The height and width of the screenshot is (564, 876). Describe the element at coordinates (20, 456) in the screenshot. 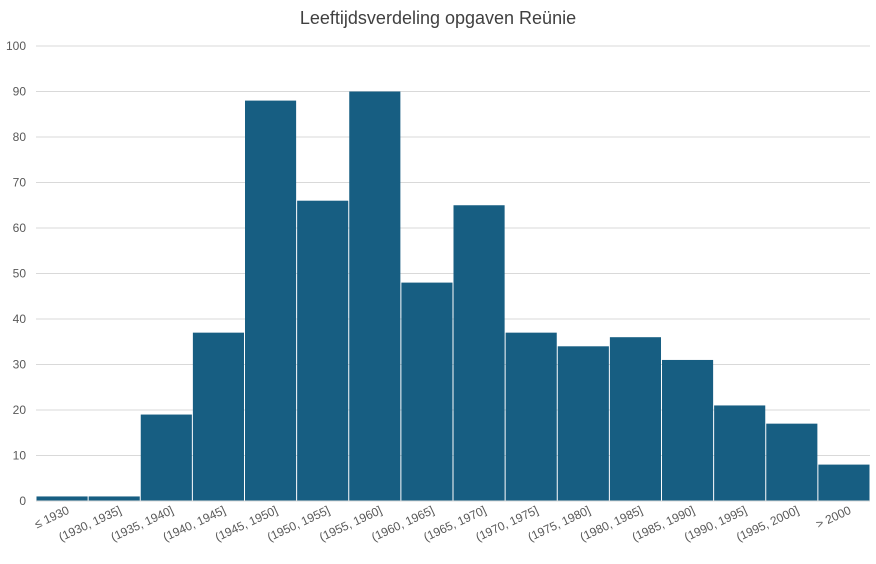

I see `y-tick-label: 10` at that location.